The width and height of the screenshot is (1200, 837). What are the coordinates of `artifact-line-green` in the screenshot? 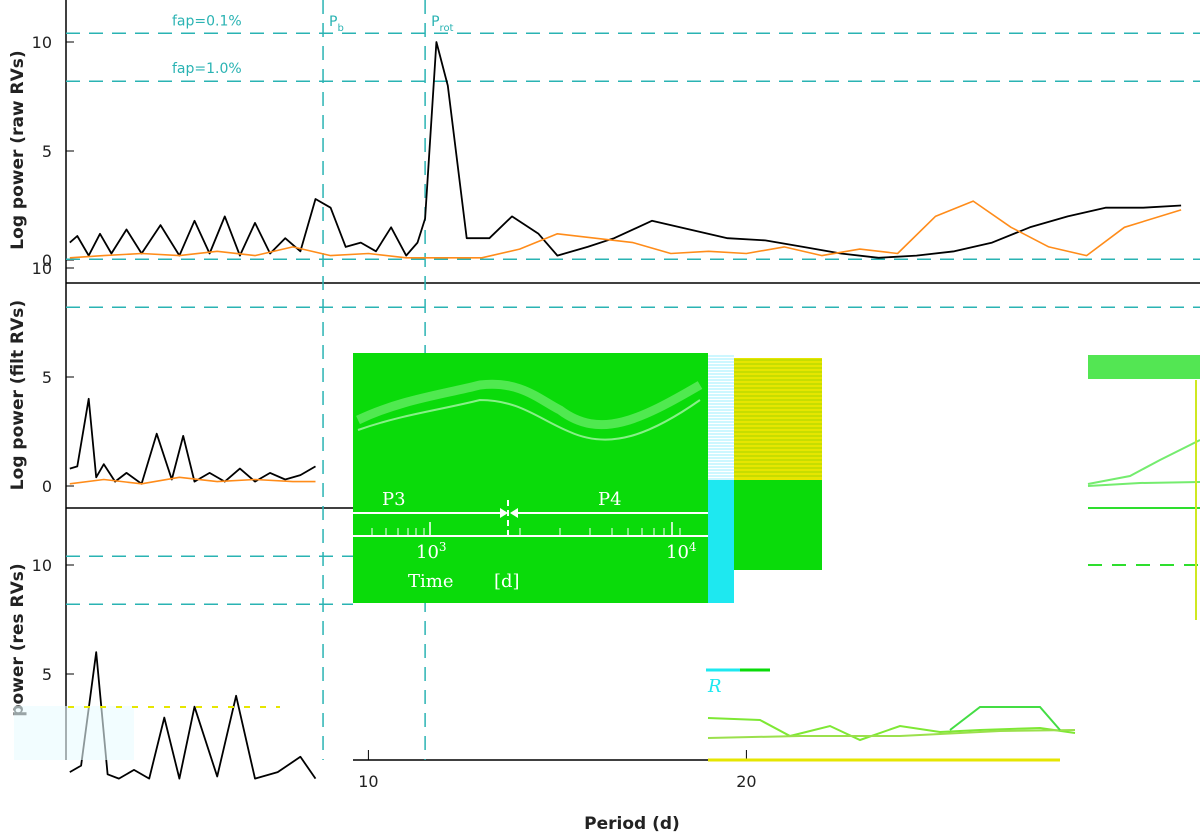 It's located at (891, 729).